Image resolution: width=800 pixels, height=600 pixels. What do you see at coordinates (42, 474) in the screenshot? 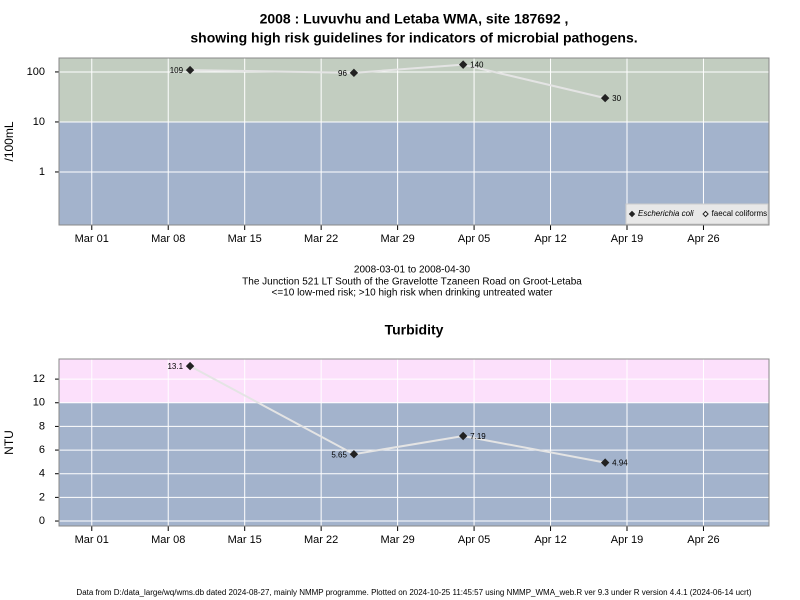
I see `y-tick-label: 4` at bounding box center [42, 474].